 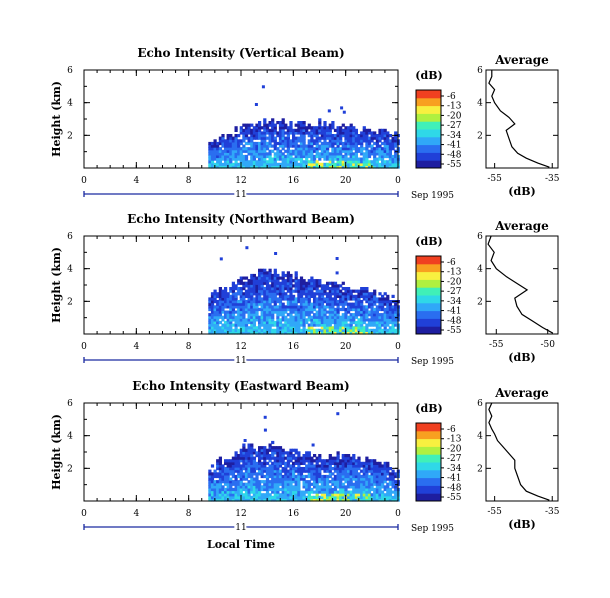 I want to click on cbar-unit-2: (dB), so click(x=428, y=408).